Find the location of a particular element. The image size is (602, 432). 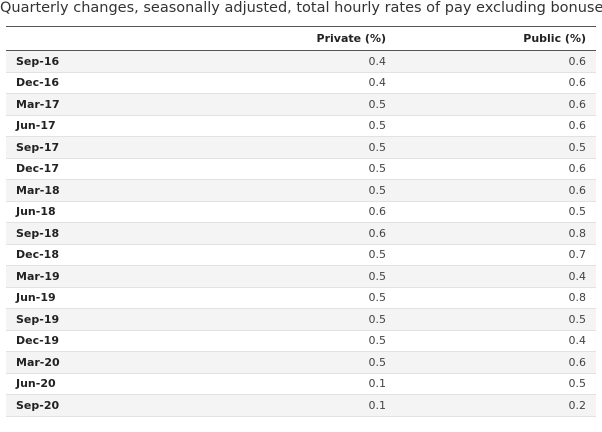

table-header: Private (%) Public (%) is located at coordinates (301, 38).